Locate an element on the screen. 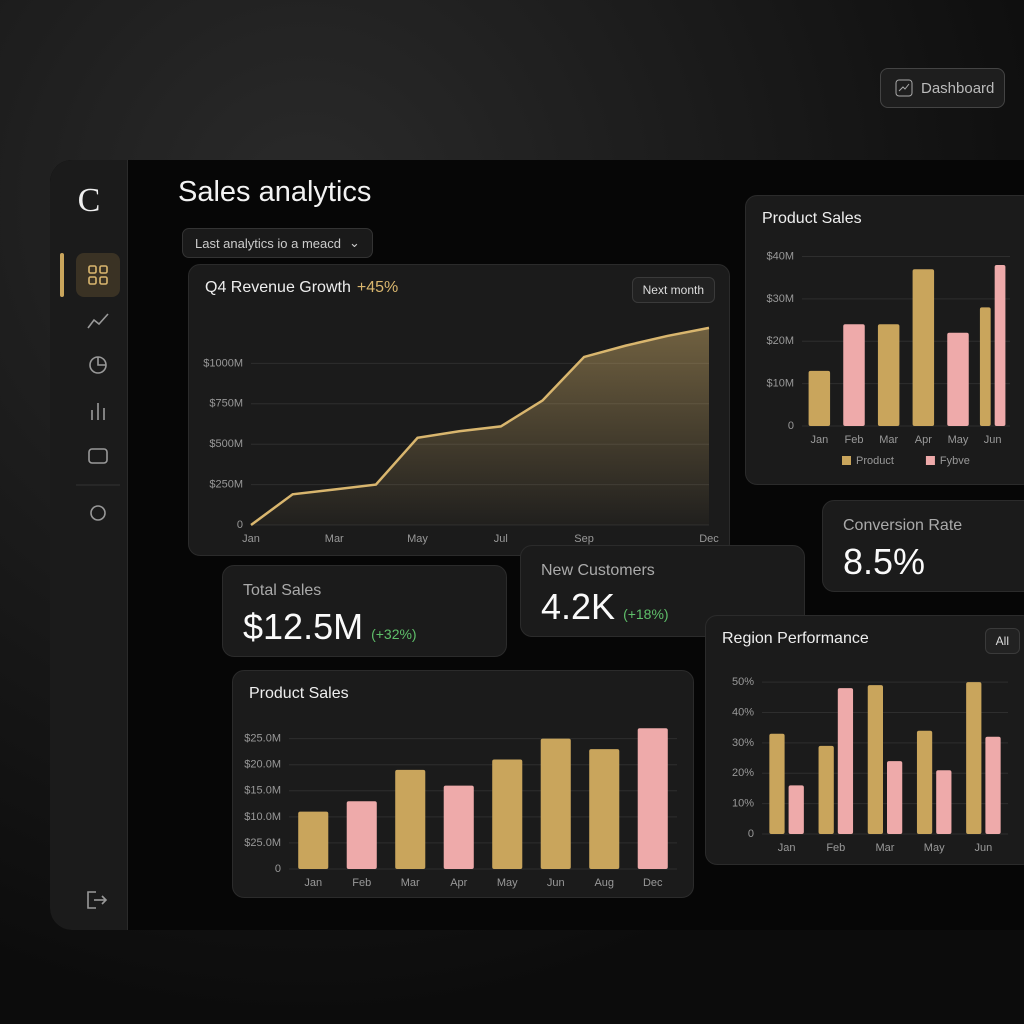 This screenshot has height=1024, width=1024. card-title: Q4 Revenue Growth +45% is located at coordinates (301, 288).